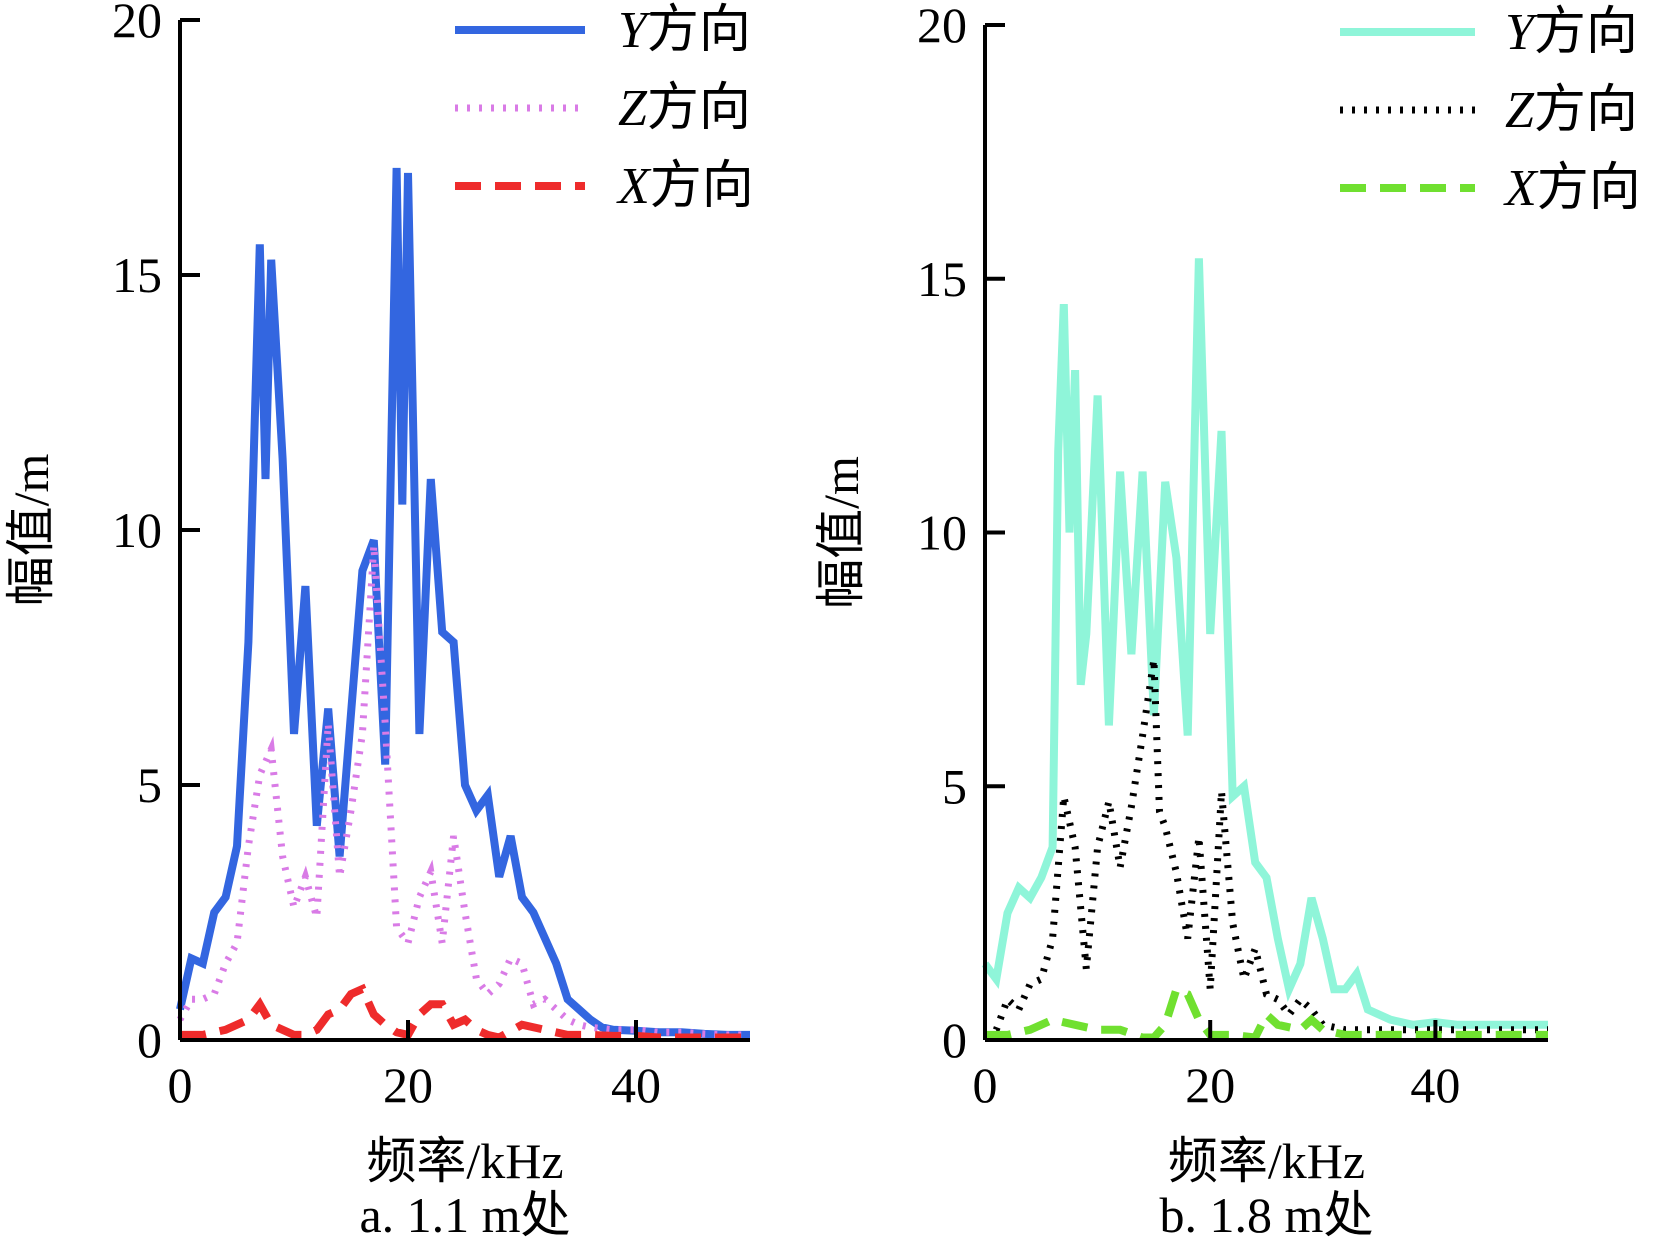 Image resolution: width=1659 pixels, height=1252 pixels. I want to click on panel-caption: a. 1.1 m处, so click(464, 1215).